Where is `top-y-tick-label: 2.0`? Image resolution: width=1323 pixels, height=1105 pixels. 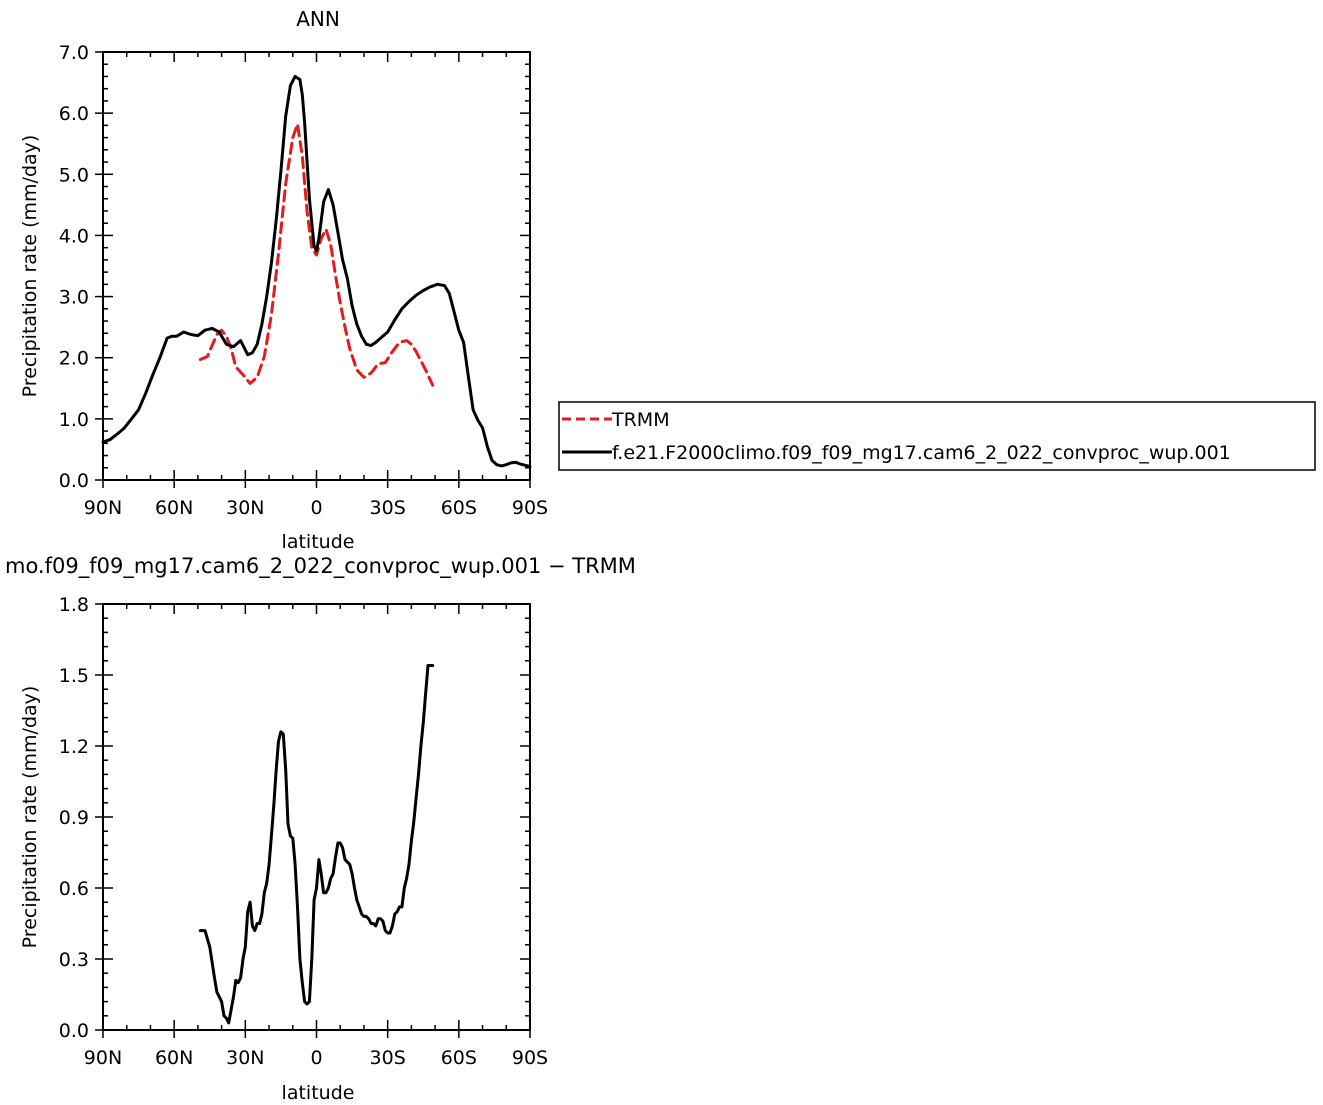 top-y-tick-label: 2.0 is located at coordinates (74, 359).